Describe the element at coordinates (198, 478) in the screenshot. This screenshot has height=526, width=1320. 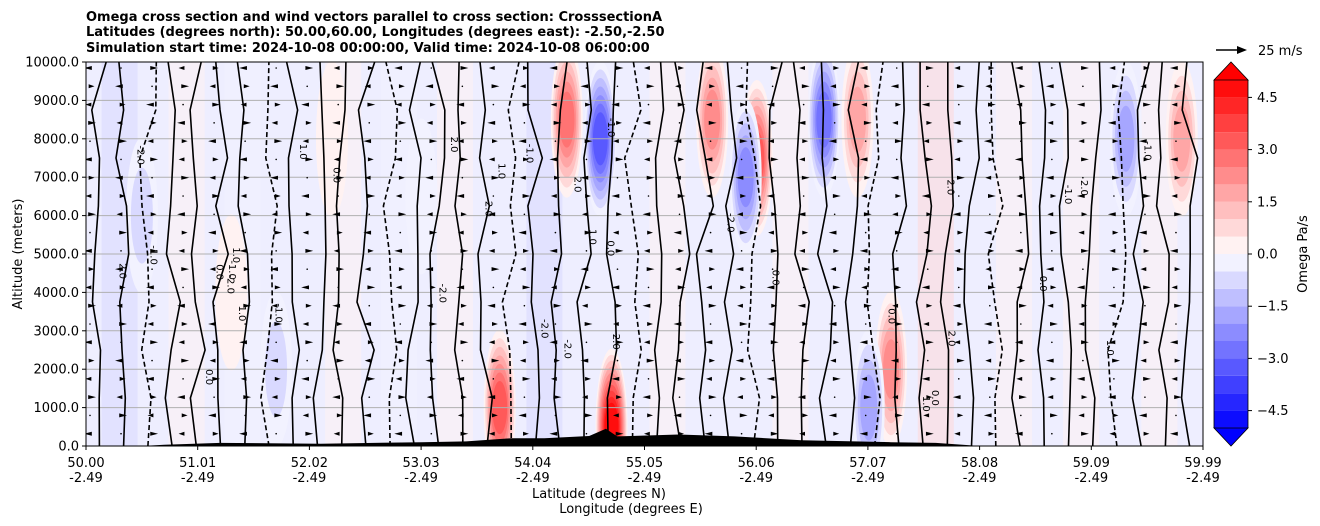
I see `x-tick-lon-1: -2.49` at that location.